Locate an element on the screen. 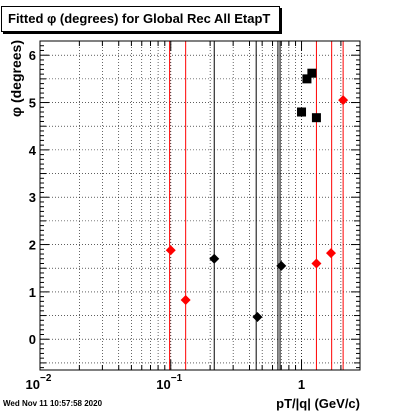 The width and height of the screenshot is (400, 412). y-axis-label: φ (degrees) is located at coordinates (16, 78).